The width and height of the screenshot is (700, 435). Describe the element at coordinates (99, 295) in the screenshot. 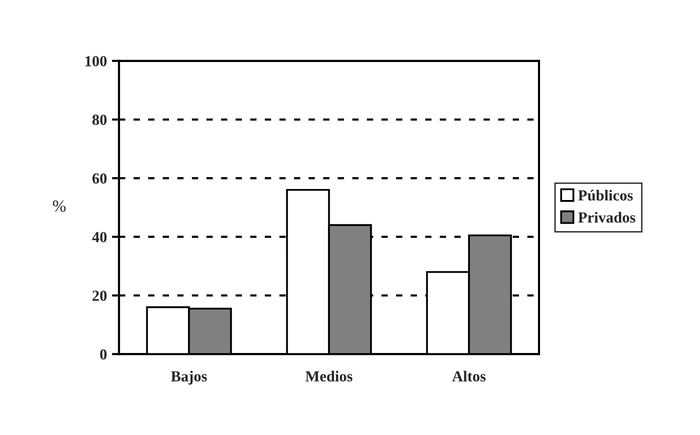

I see `y-tick-label: 20` at that location.